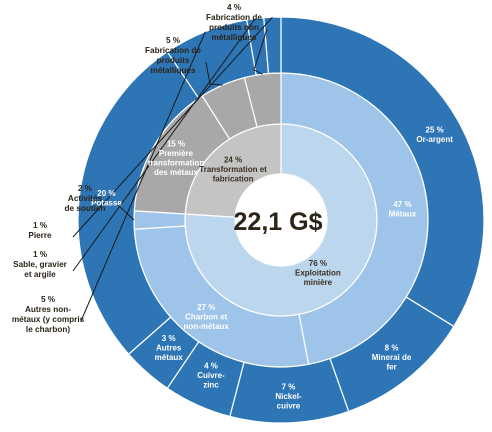 Image resolution: width=492 pixels, height=432 pixels. I want to click on inner-label-exploitation-miniere: 76 % Exploitation minière, so click(318, 273).